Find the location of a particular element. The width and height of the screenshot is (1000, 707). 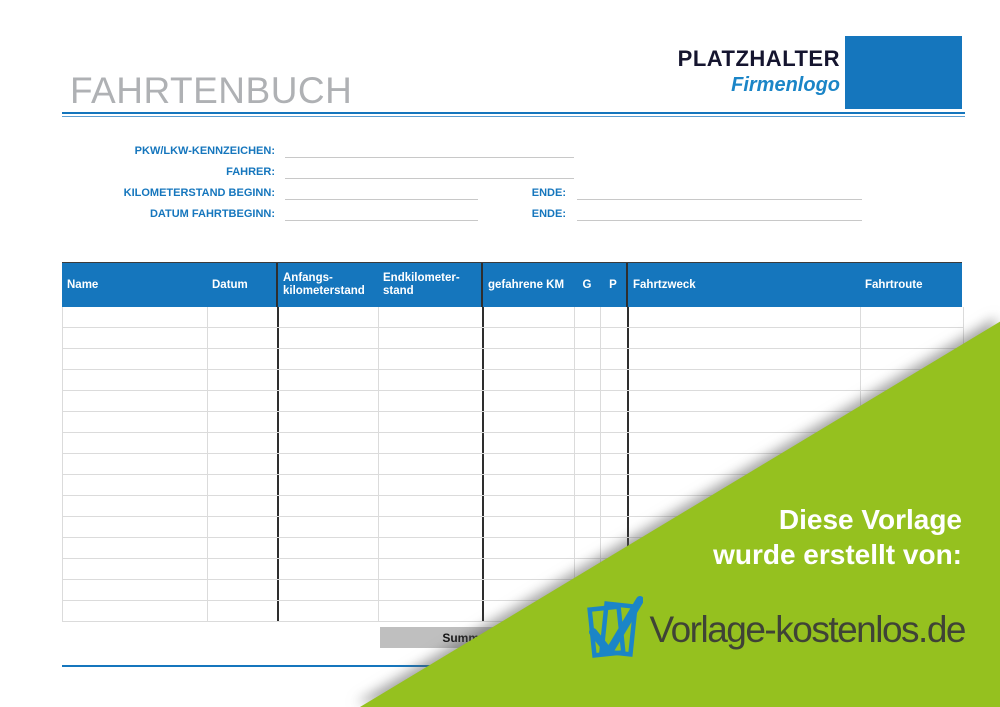

kennzeichen-field is located at coordinates (429, 147).